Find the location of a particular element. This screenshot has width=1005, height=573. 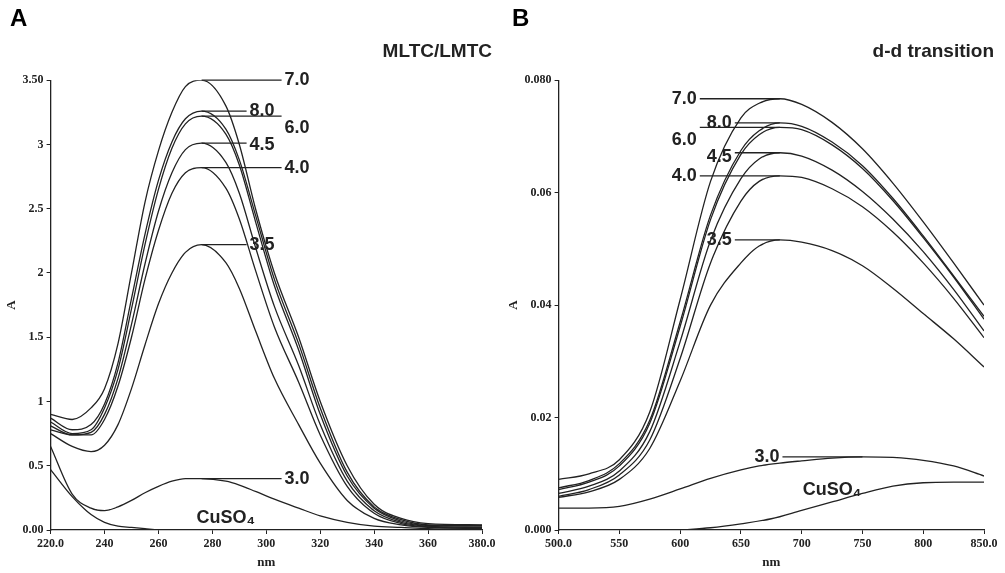

y-tick-label: 0.04 is located at coordinates (541, 304).